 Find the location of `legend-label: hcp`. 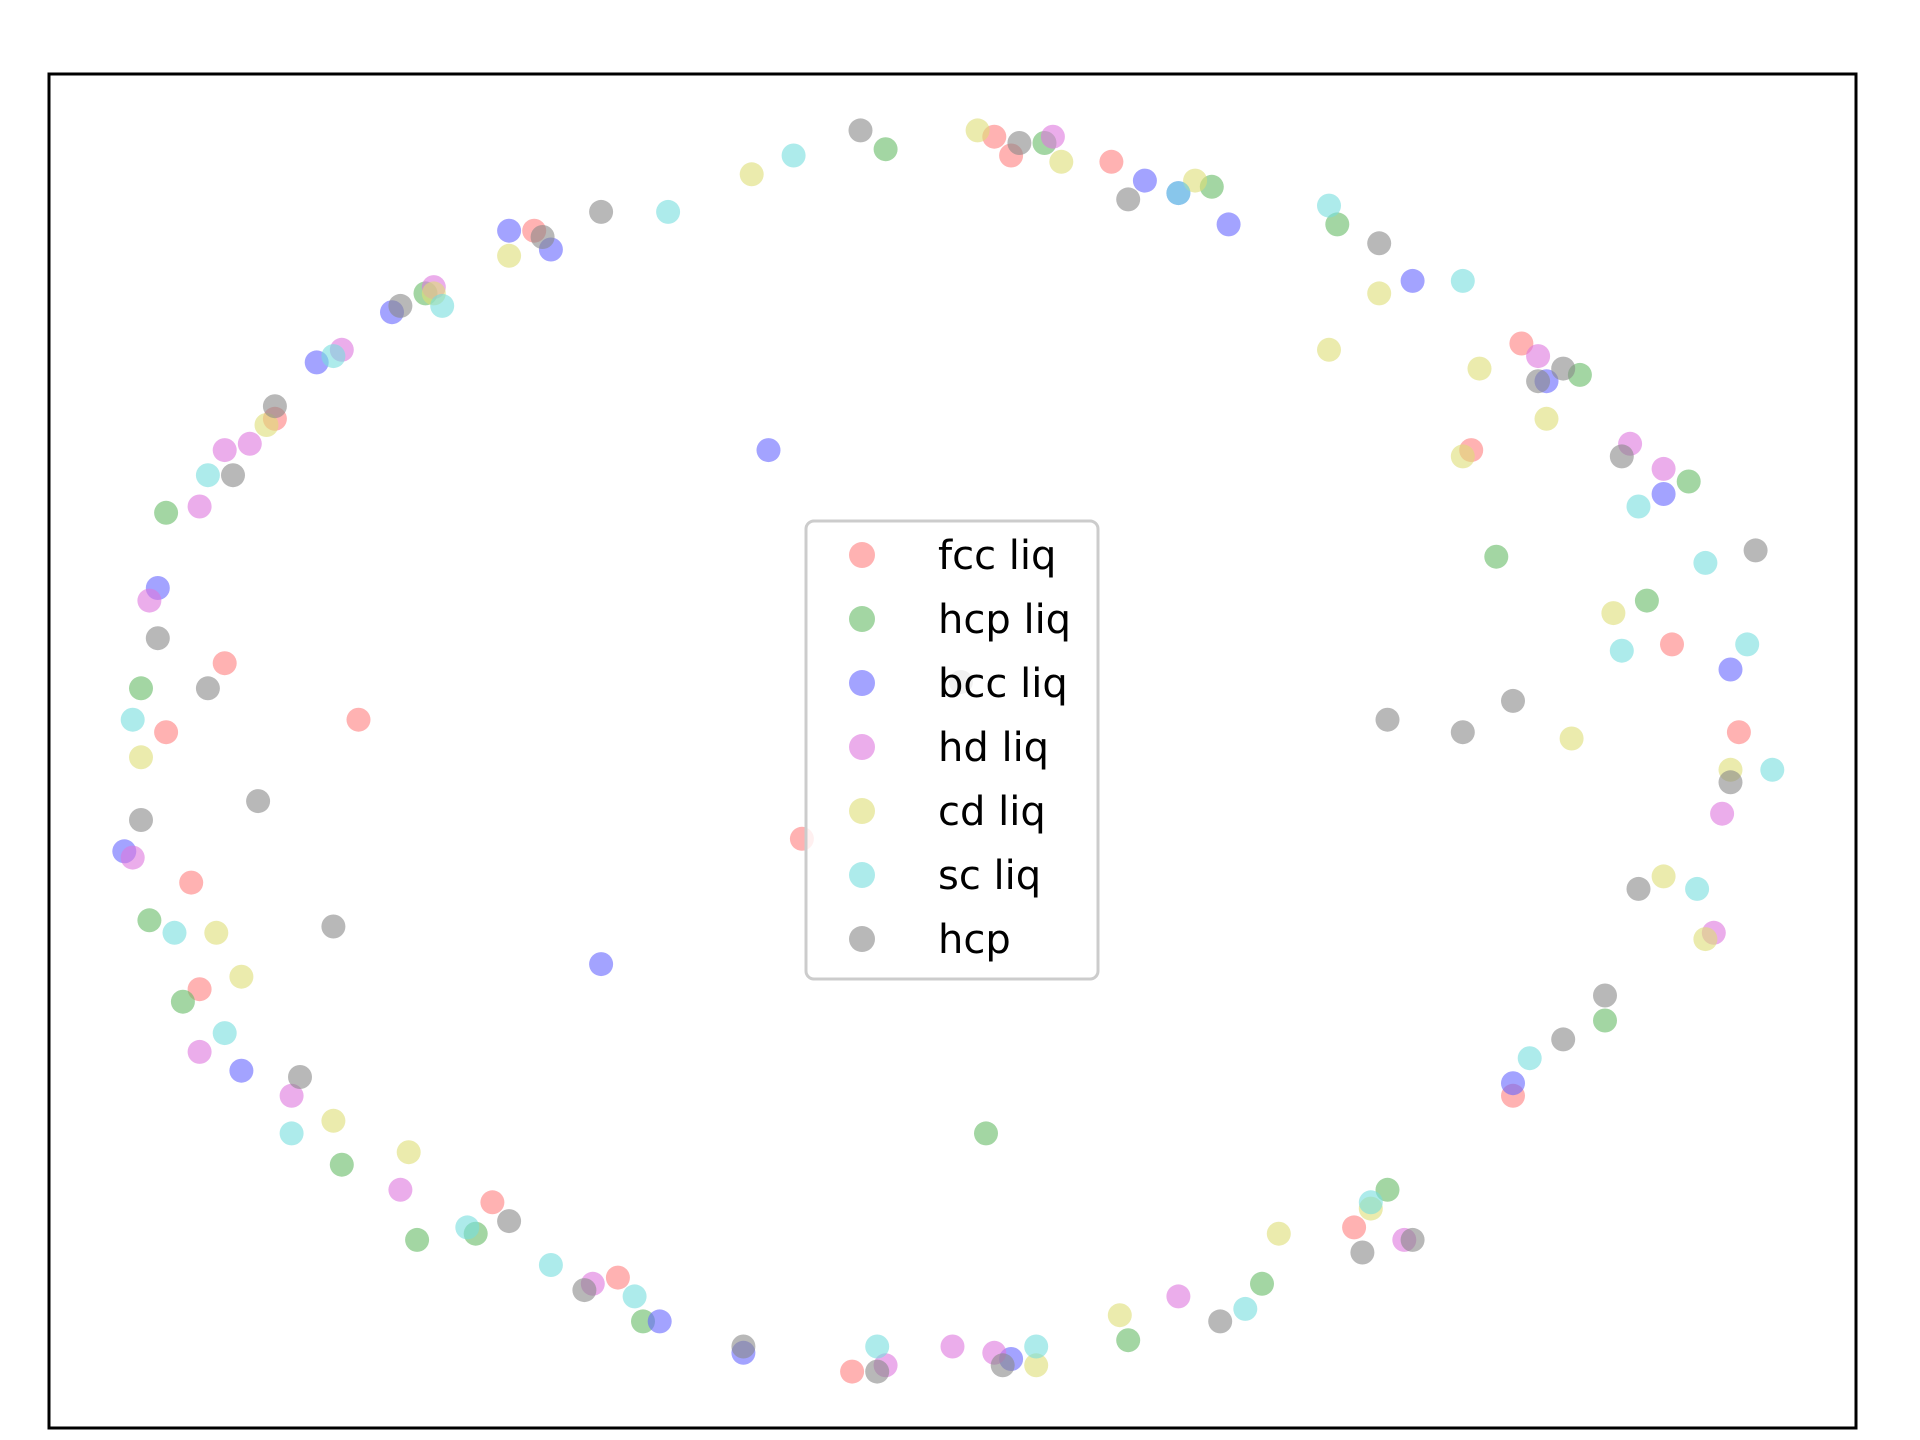

legend-label: hcp is located at coordinates (974, 940).